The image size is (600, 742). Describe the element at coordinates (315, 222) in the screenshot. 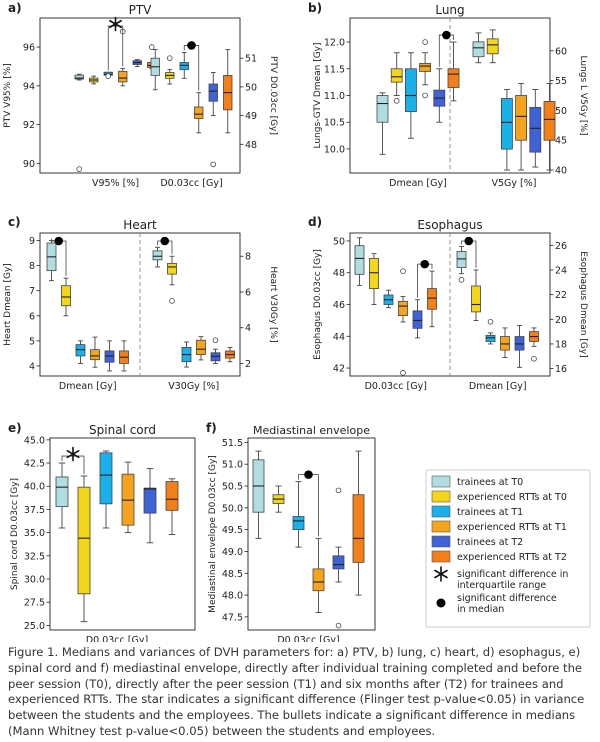

I see `panel-label: d)` at that location.